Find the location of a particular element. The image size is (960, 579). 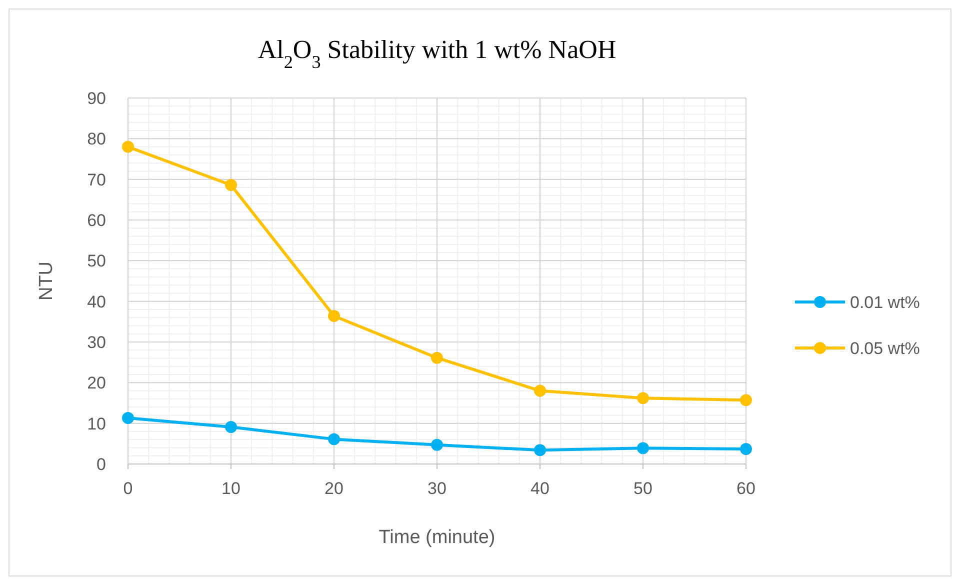

x-tick-label: 10 is located at coordinates (231, 488).